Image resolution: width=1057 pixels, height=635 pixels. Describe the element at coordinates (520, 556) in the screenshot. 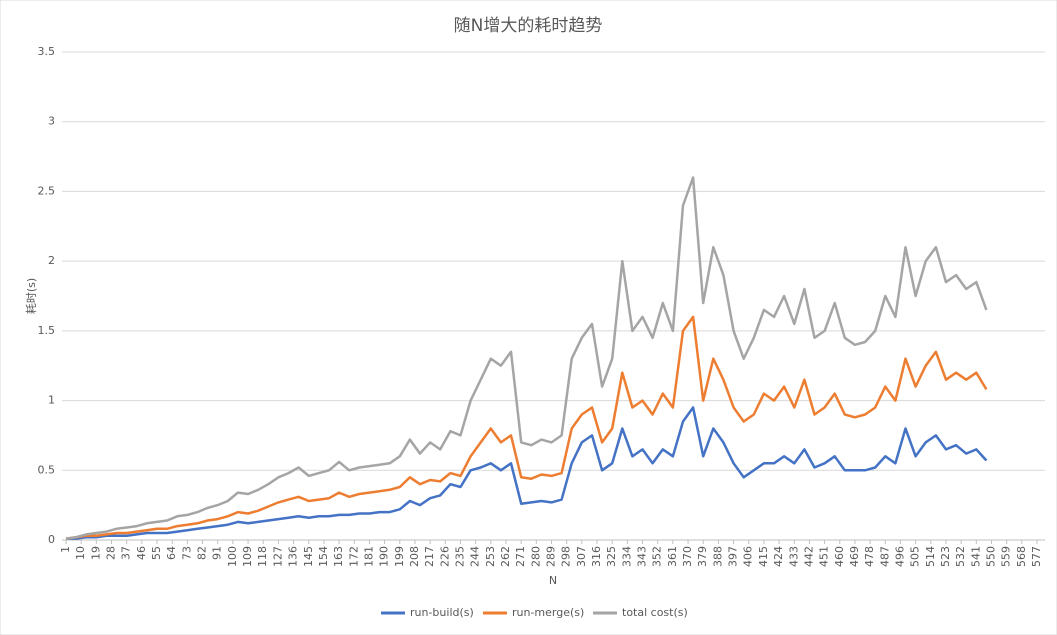

I see `x-tick-label: 271` at that location.